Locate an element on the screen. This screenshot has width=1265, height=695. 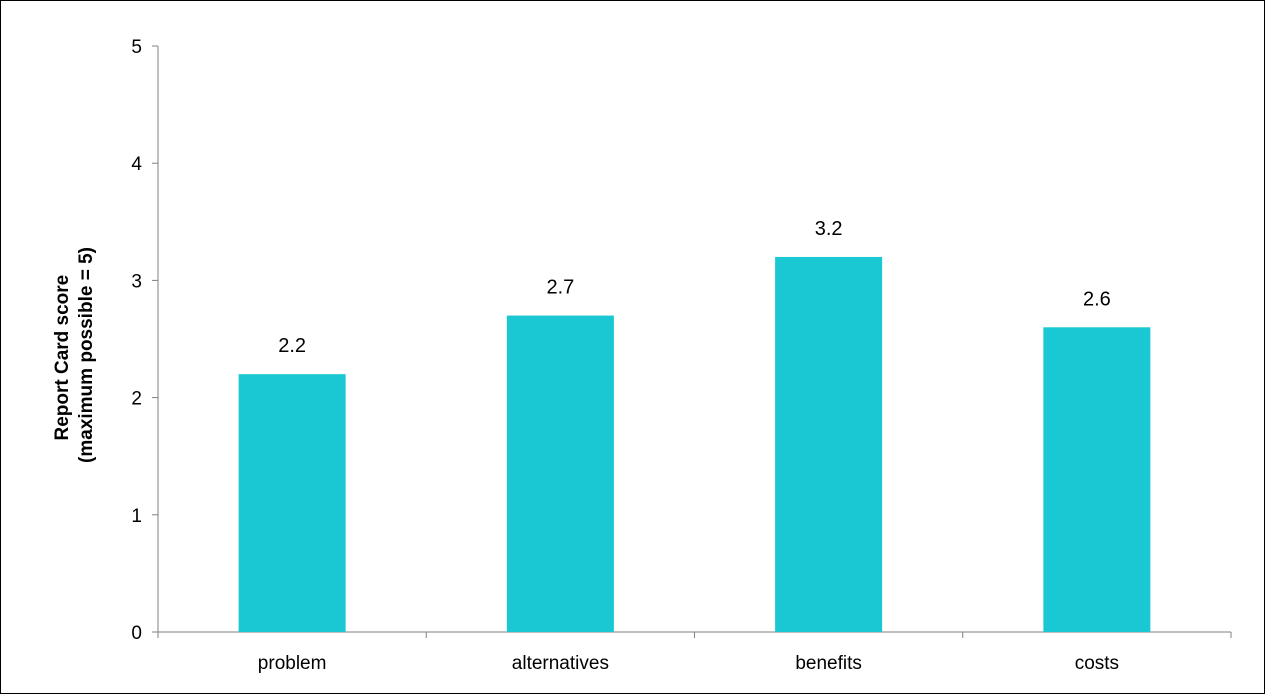
y-axis-label-line-1: Report Card score is located at coordinates (62, 358).